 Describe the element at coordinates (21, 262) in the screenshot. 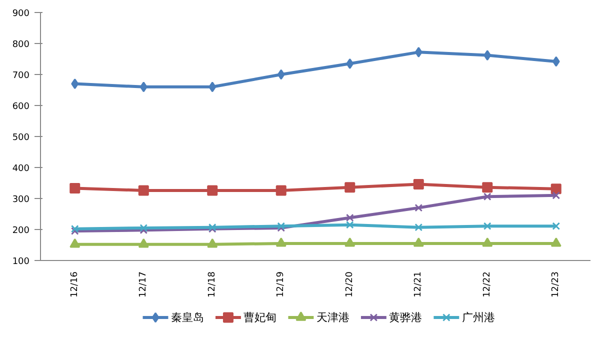

I see `y-tick-label: 100` at that location.